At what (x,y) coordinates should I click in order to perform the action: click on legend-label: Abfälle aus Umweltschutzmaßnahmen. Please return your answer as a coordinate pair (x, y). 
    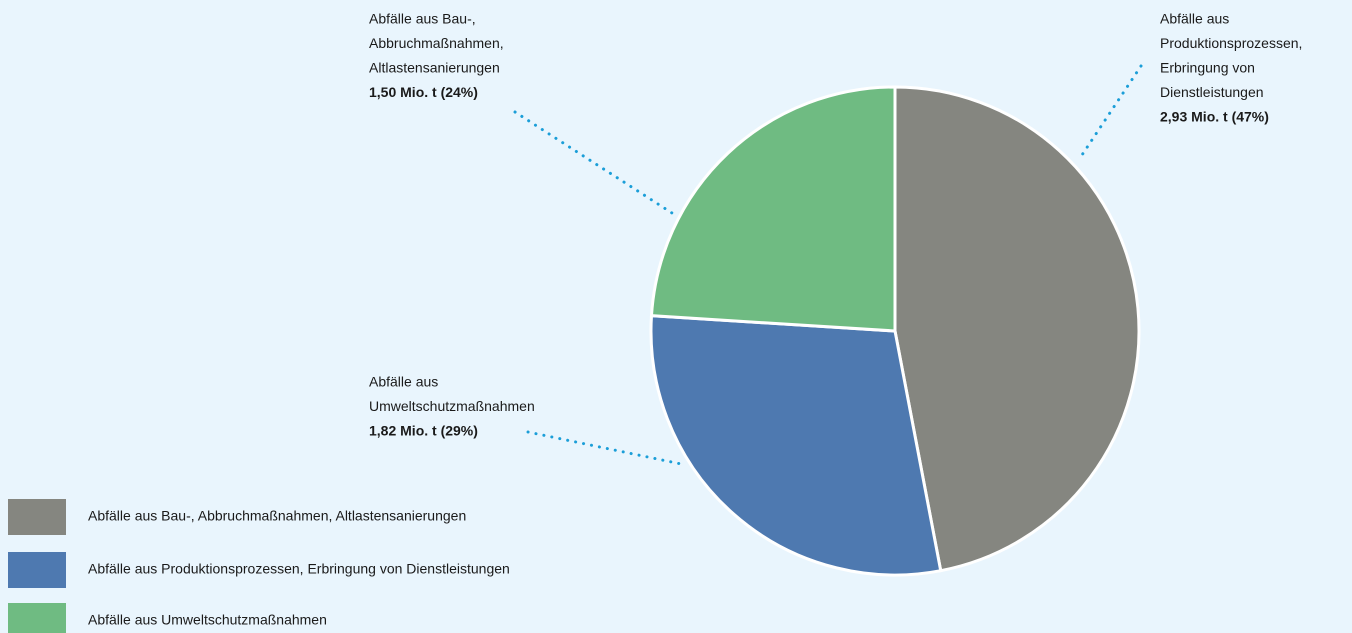
    Looking at the image, I should click on (207, 620).